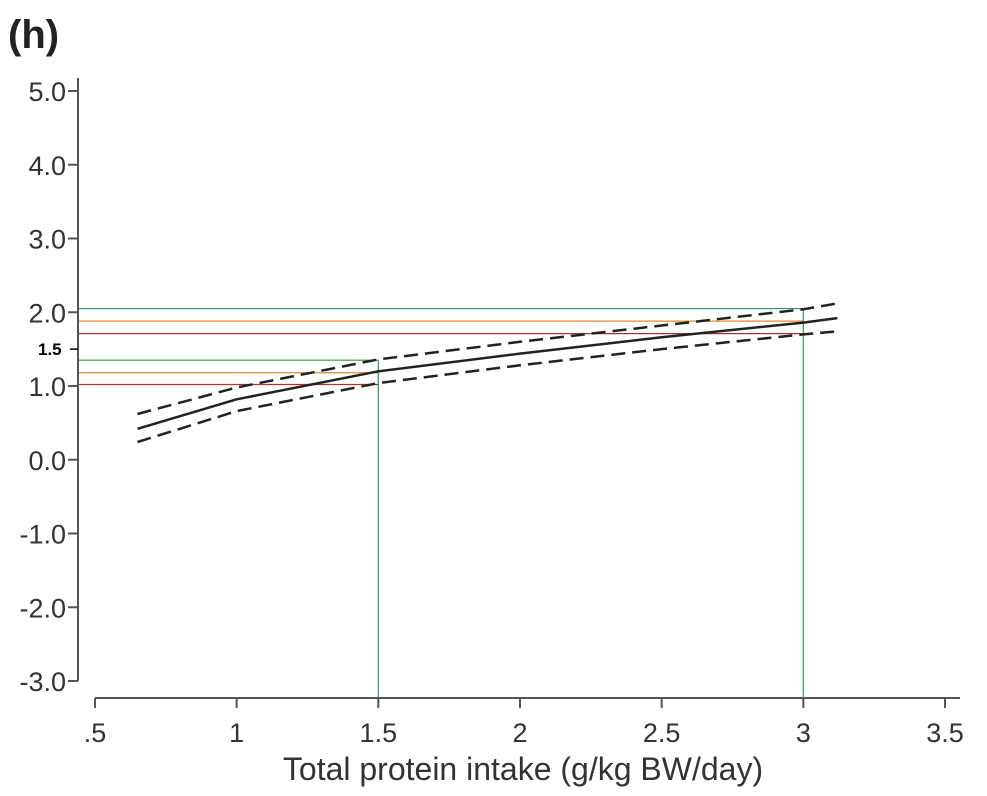 The height and width of the screenshot is (796, 987). What do you see at coordinates (47, 92) in the screenshot?
I see `y-tick-label: 5.0` at bounding box center [47, 92].